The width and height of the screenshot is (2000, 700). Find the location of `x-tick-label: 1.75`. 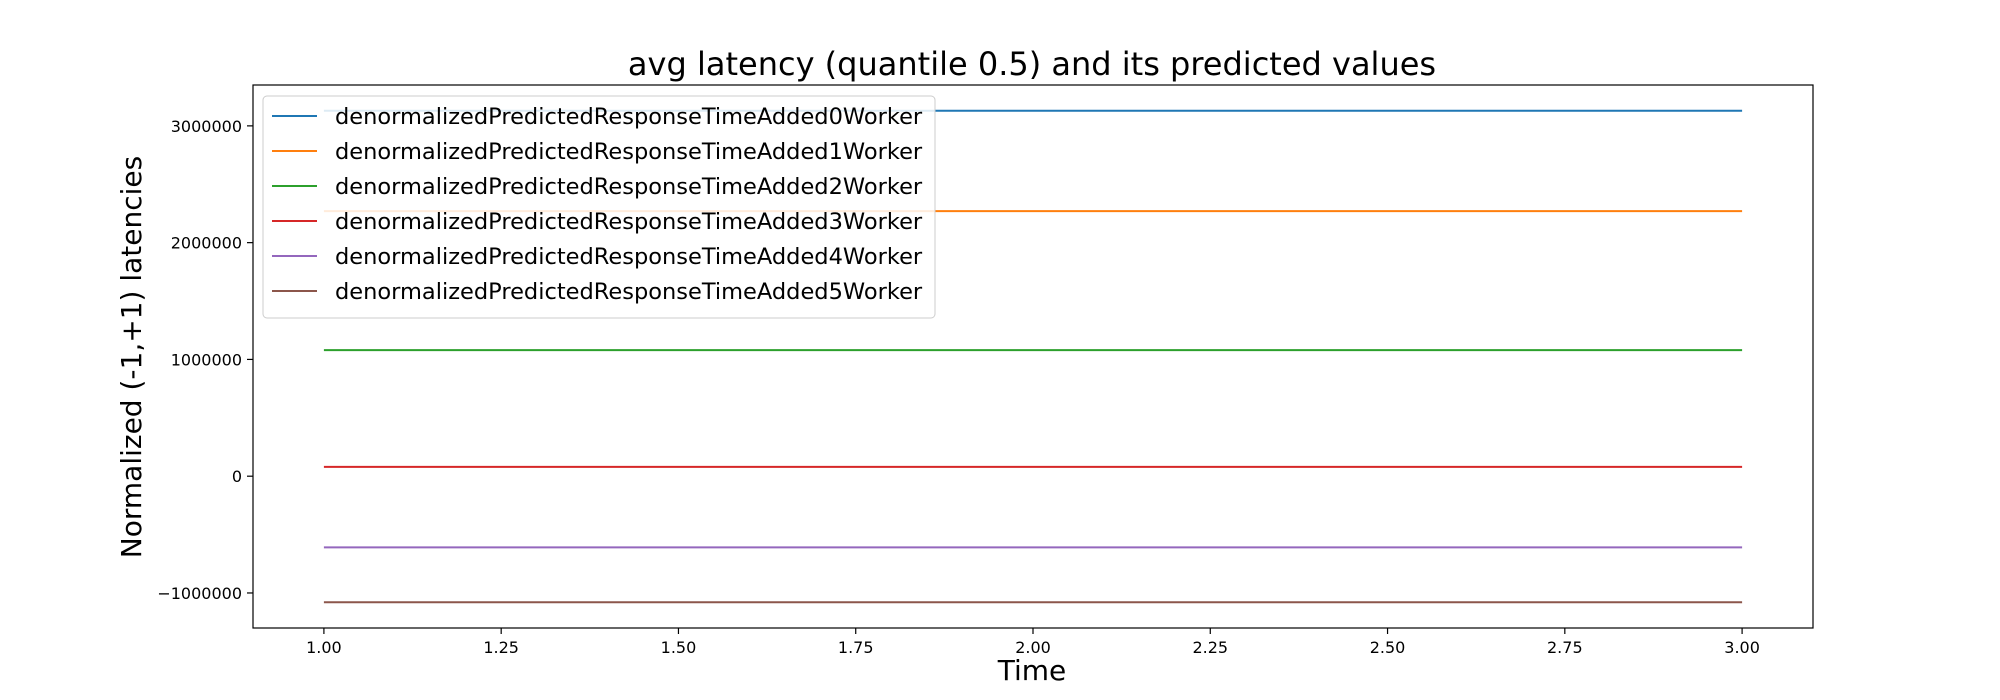

x-tick-label: 1.75 is located at coordinates (856, 647).